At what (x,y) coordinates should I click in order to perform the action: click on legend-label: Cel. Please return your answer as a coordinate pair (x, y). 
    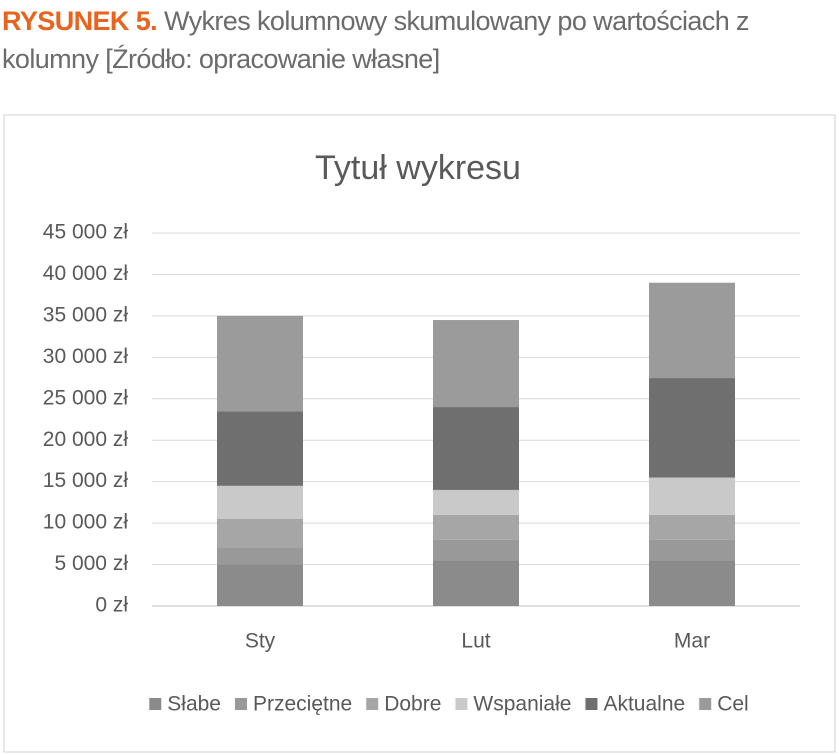
    Looking at the image, I should click on (733, 704).